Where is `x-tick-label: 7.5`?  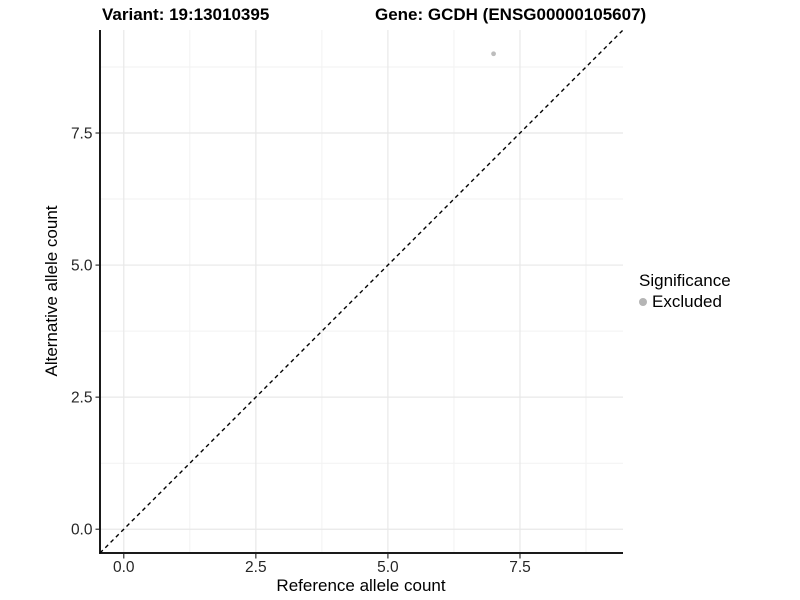 x-tick-label: 7.5 is located at coordinates (520, 567).